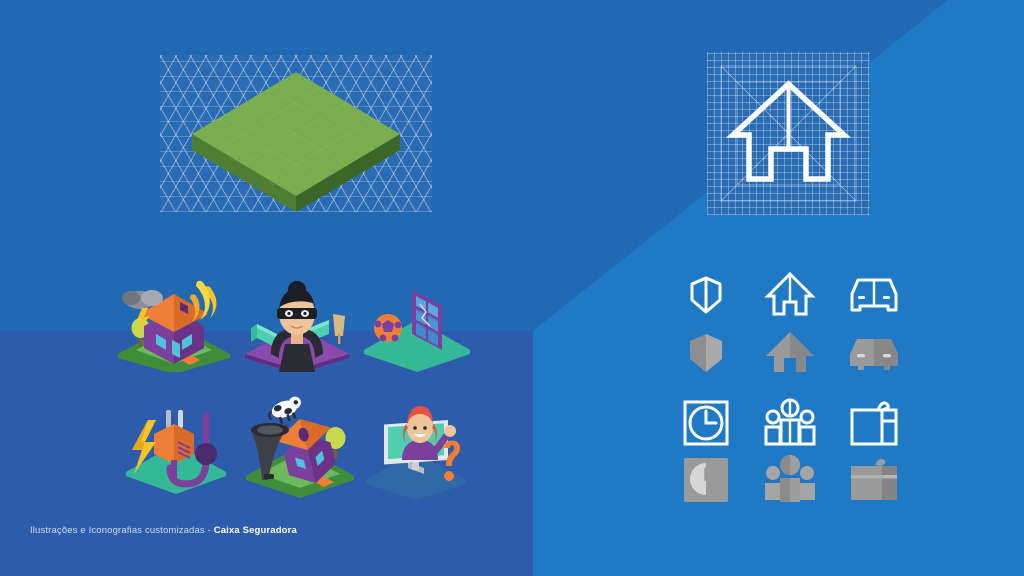 This screenshot has height=576, width=1024. What do you see at coordinates (300, 448) in the screenshot?
I see `illustration-tornado-storm` at bounding box center [300, 448].